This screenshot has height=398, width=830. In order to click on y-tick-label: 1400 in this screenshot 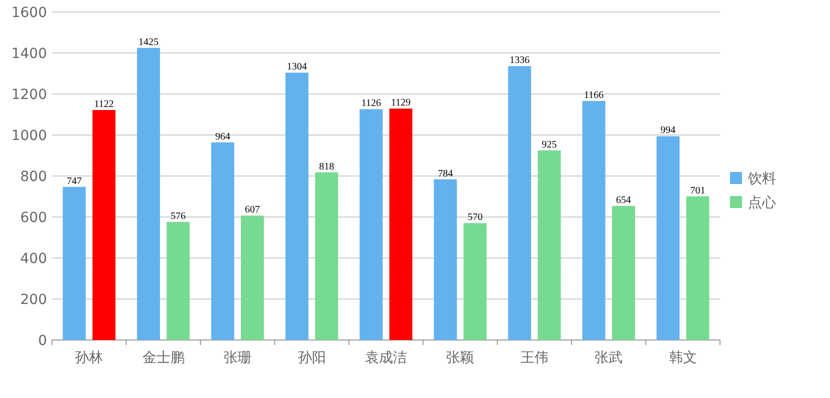, I will do `click(29, 54)`.